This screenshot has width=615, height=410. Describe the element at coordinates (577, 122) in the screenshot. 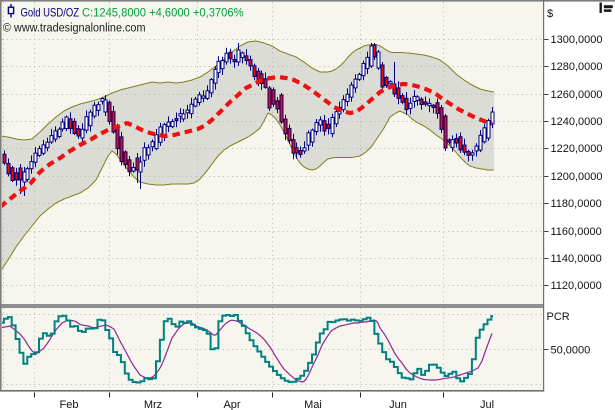

I see `svg-text: 1240,0000` at that location.